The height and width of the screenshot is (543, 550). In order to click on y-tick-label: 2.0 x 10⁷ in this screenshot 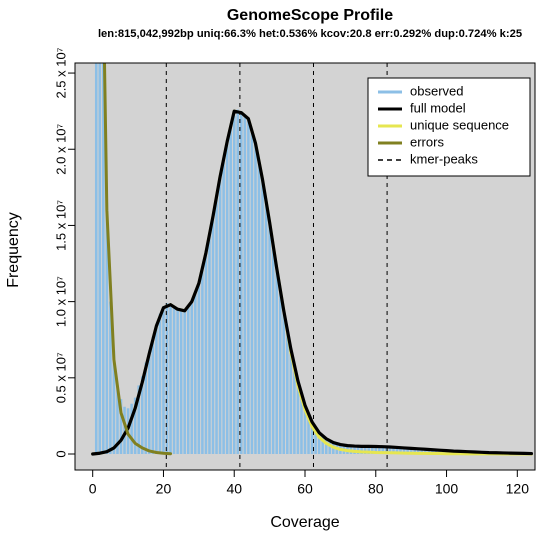, I will do `click(60, 148)`.